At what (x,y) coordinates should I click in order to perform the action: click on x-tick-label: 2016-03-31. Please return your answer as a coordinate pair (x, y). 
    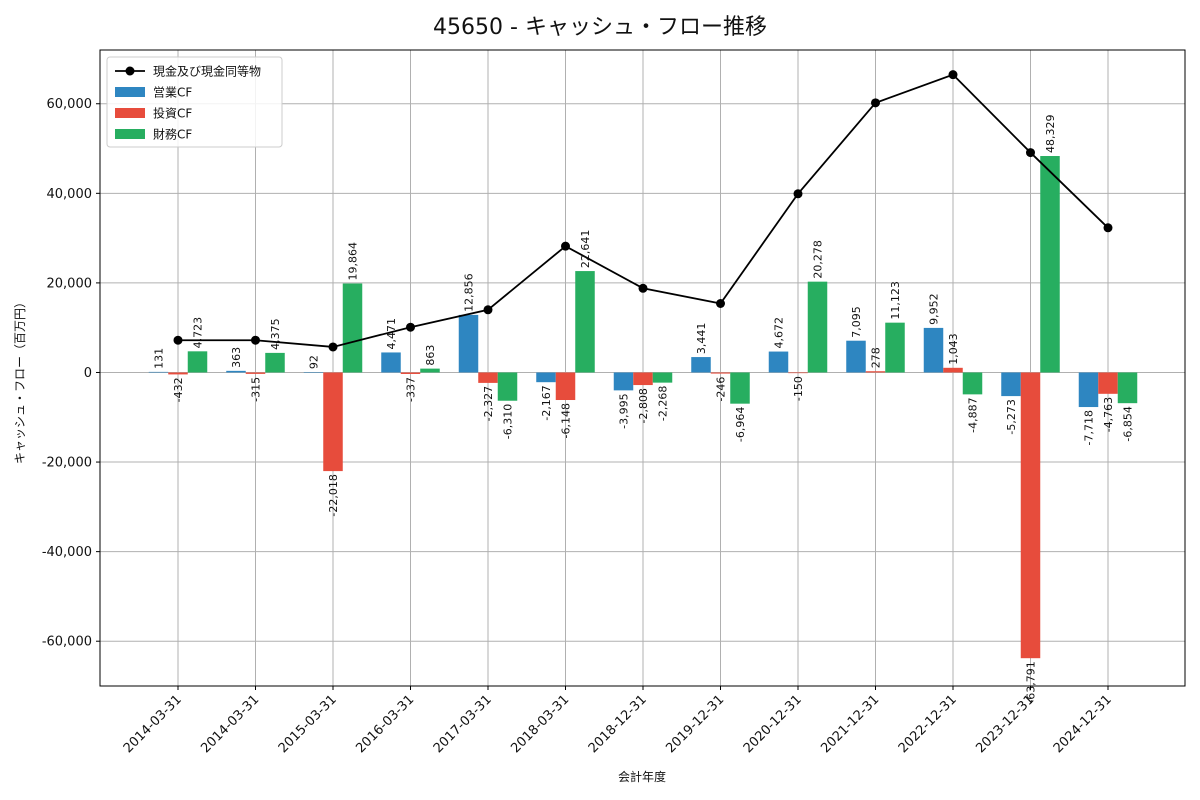
    Looking at the image, I should click on (385, 724).